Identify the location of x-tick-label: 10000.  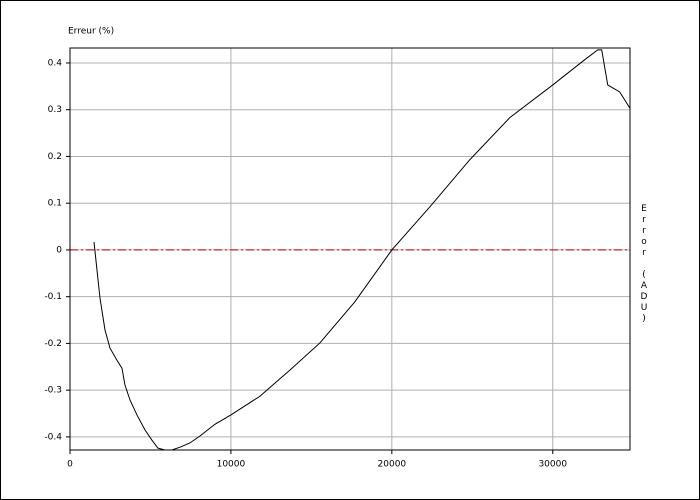
(231, 465).